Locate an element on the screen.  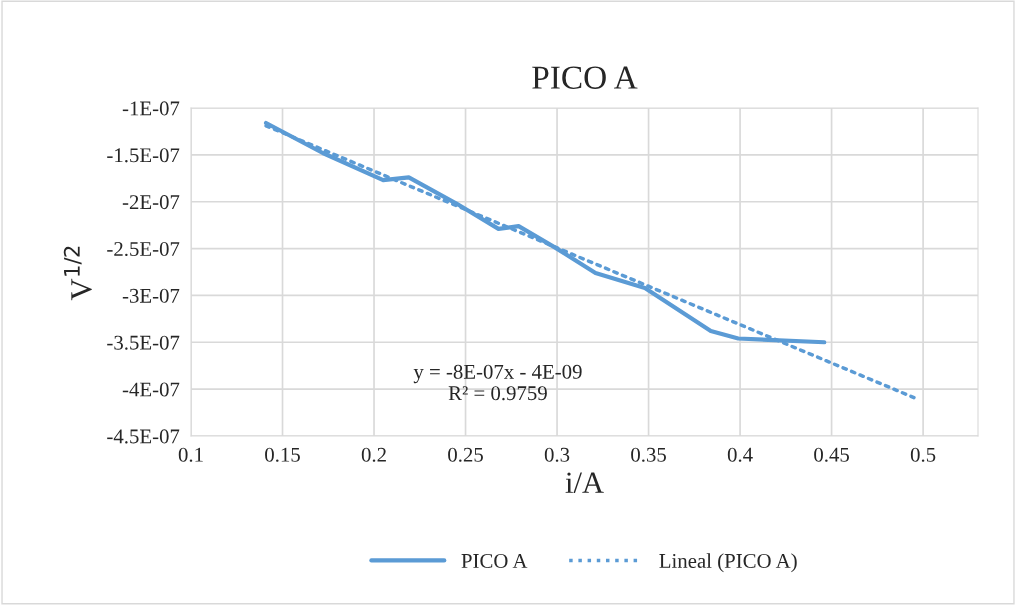
x-tick-label: 0.2 is located at coordinates (373, 454).